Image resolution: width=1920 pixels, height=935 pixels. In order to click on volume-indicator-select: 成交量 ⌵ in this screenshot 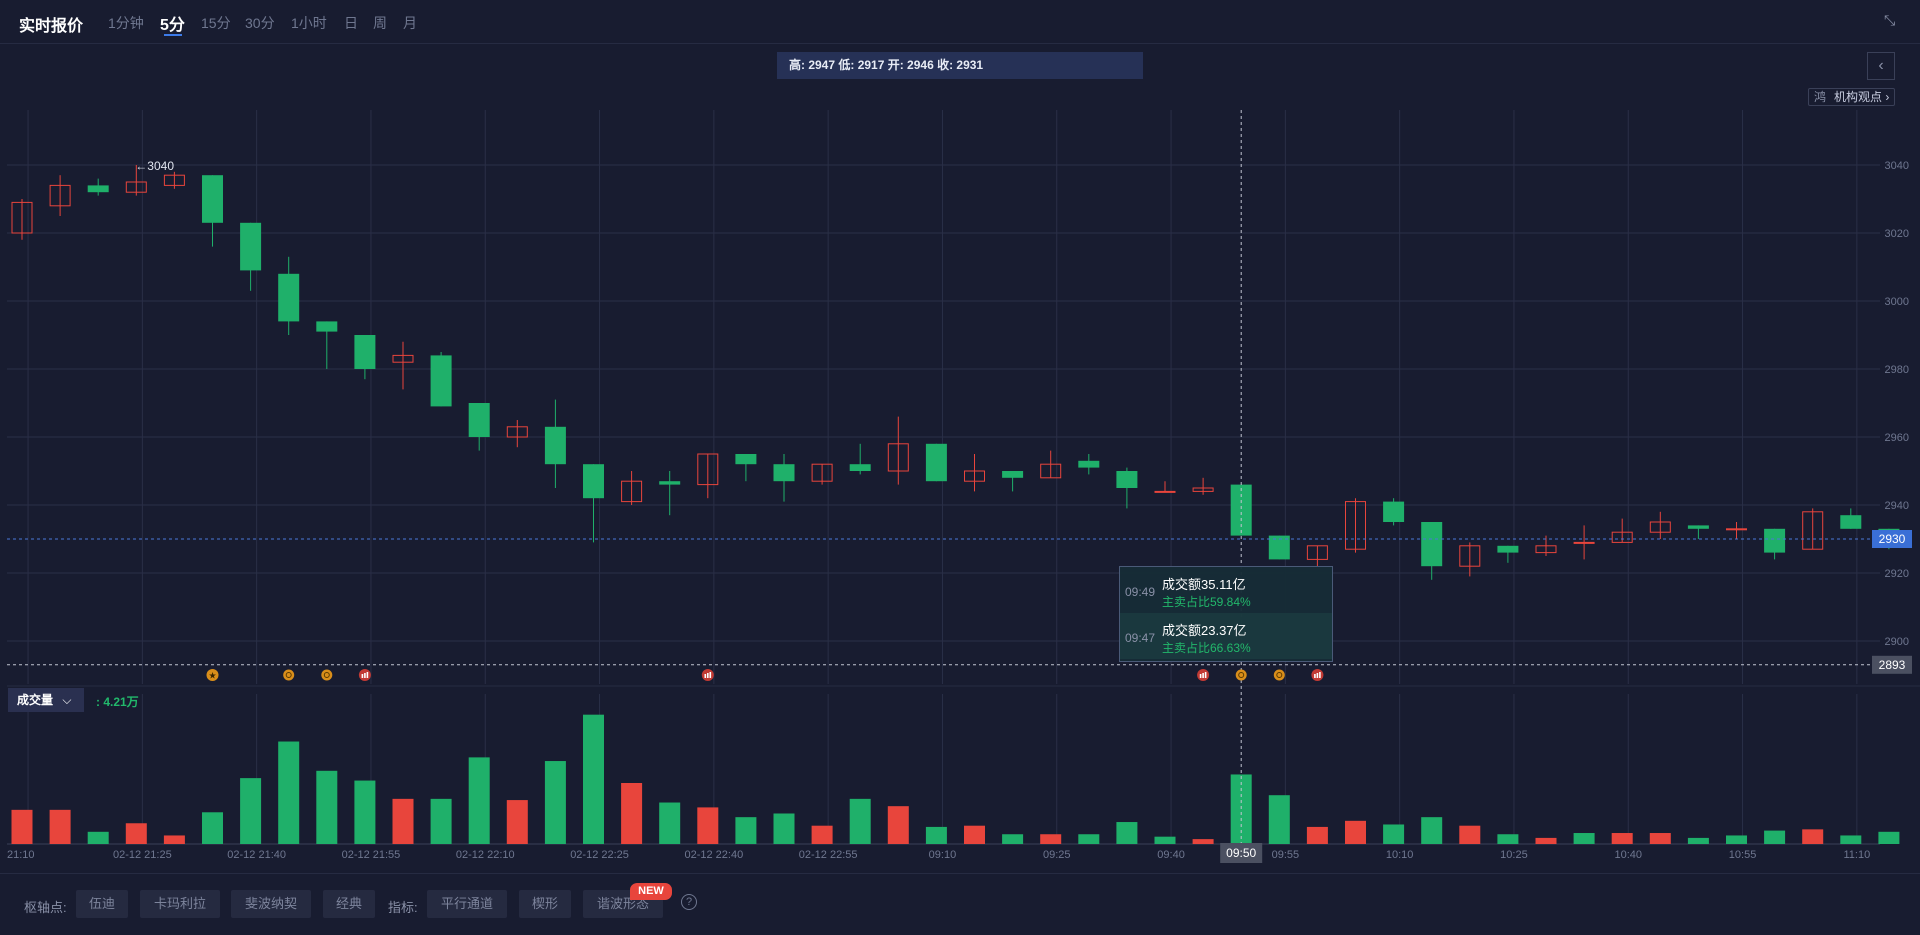, I will do `click(46, 700)`.